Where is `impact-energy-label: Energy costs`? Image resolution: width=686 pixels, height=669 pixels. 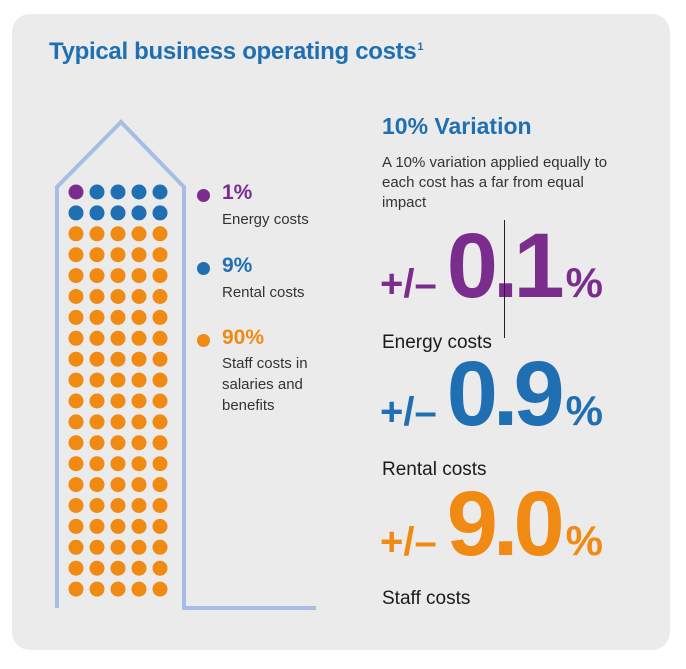 impact-energy-label: Energy costs is located at coordinates (437, 342).